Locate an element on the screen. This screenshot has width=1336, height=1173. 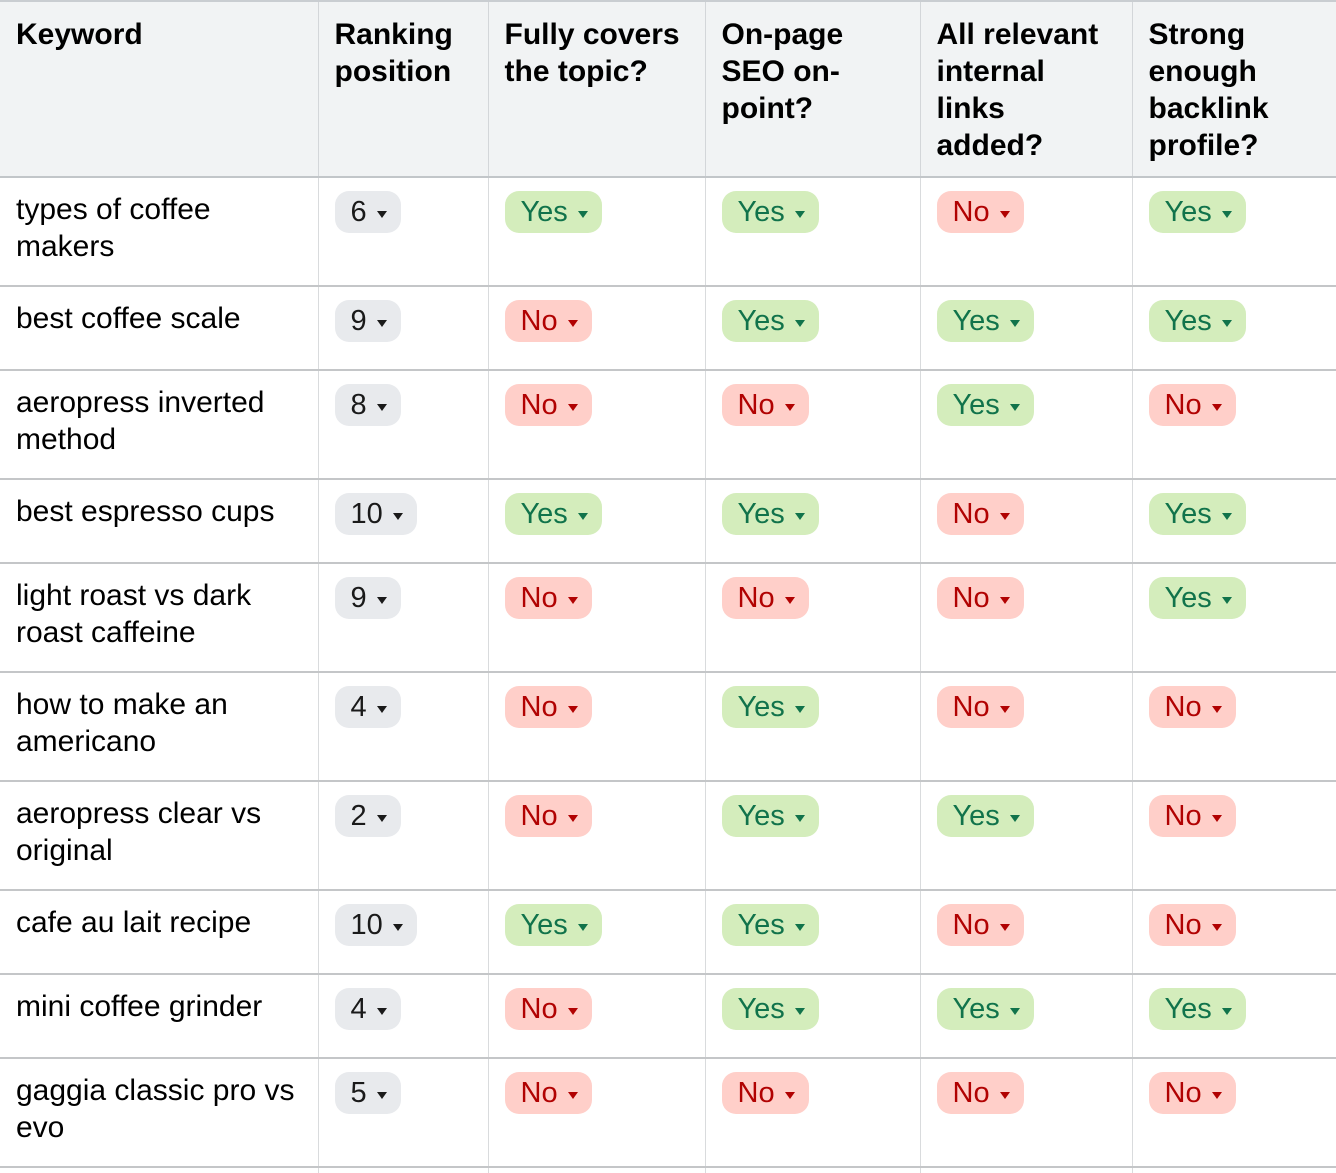
column-header-internal-links: All relevant internal links added? is located at coordinates (1026, 89).